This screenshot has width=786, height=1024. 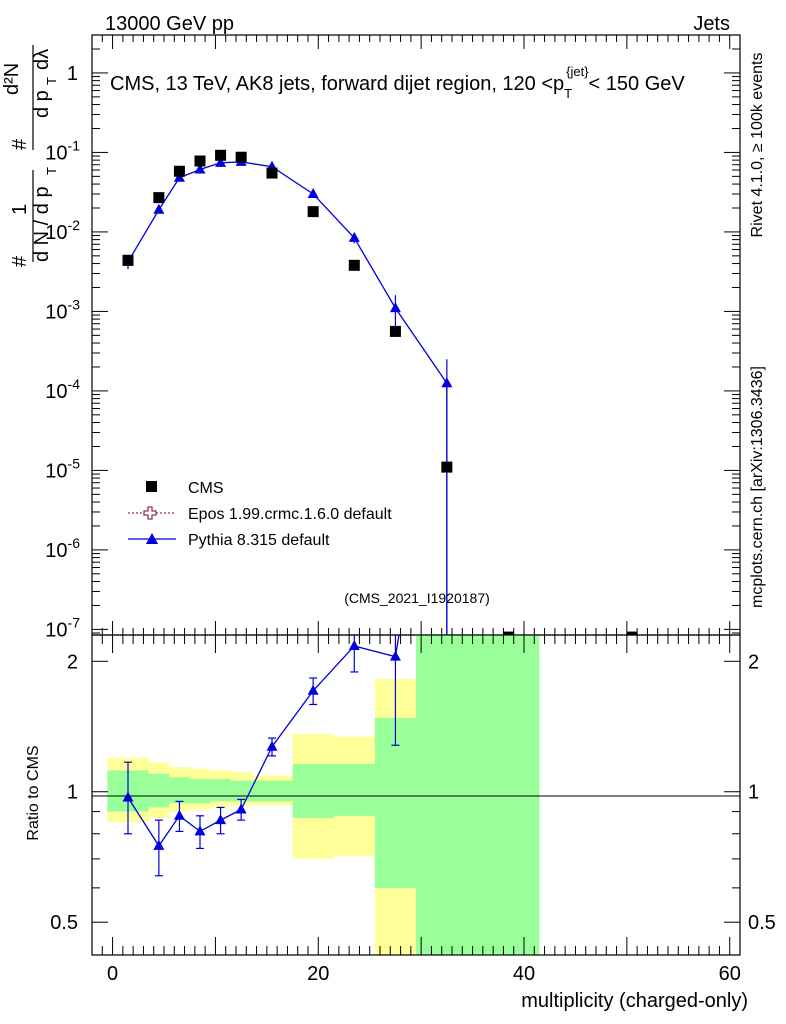 I want to click on x-tick-label: 20, so click(x=318, y=974).